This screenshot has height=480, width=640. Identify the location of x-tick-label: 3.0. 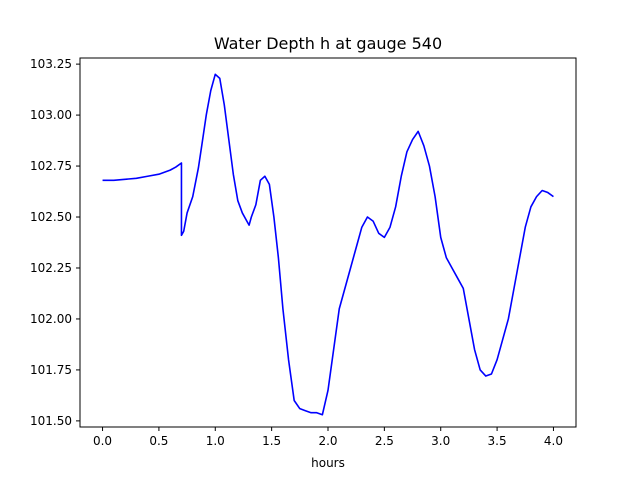
(440, 441).